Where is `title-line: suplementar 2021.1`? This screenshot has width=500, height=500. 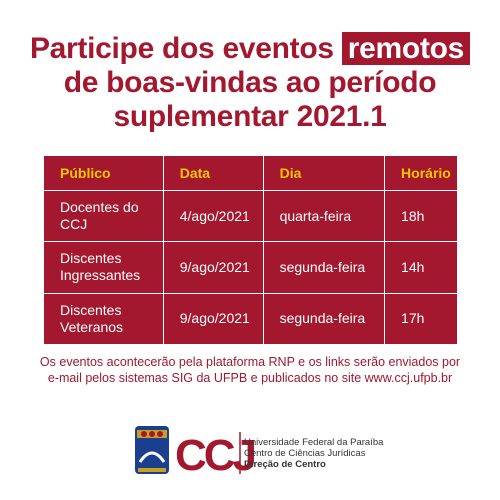
title-line: suplementar 2021.1 is located at coordinates (250, 116).